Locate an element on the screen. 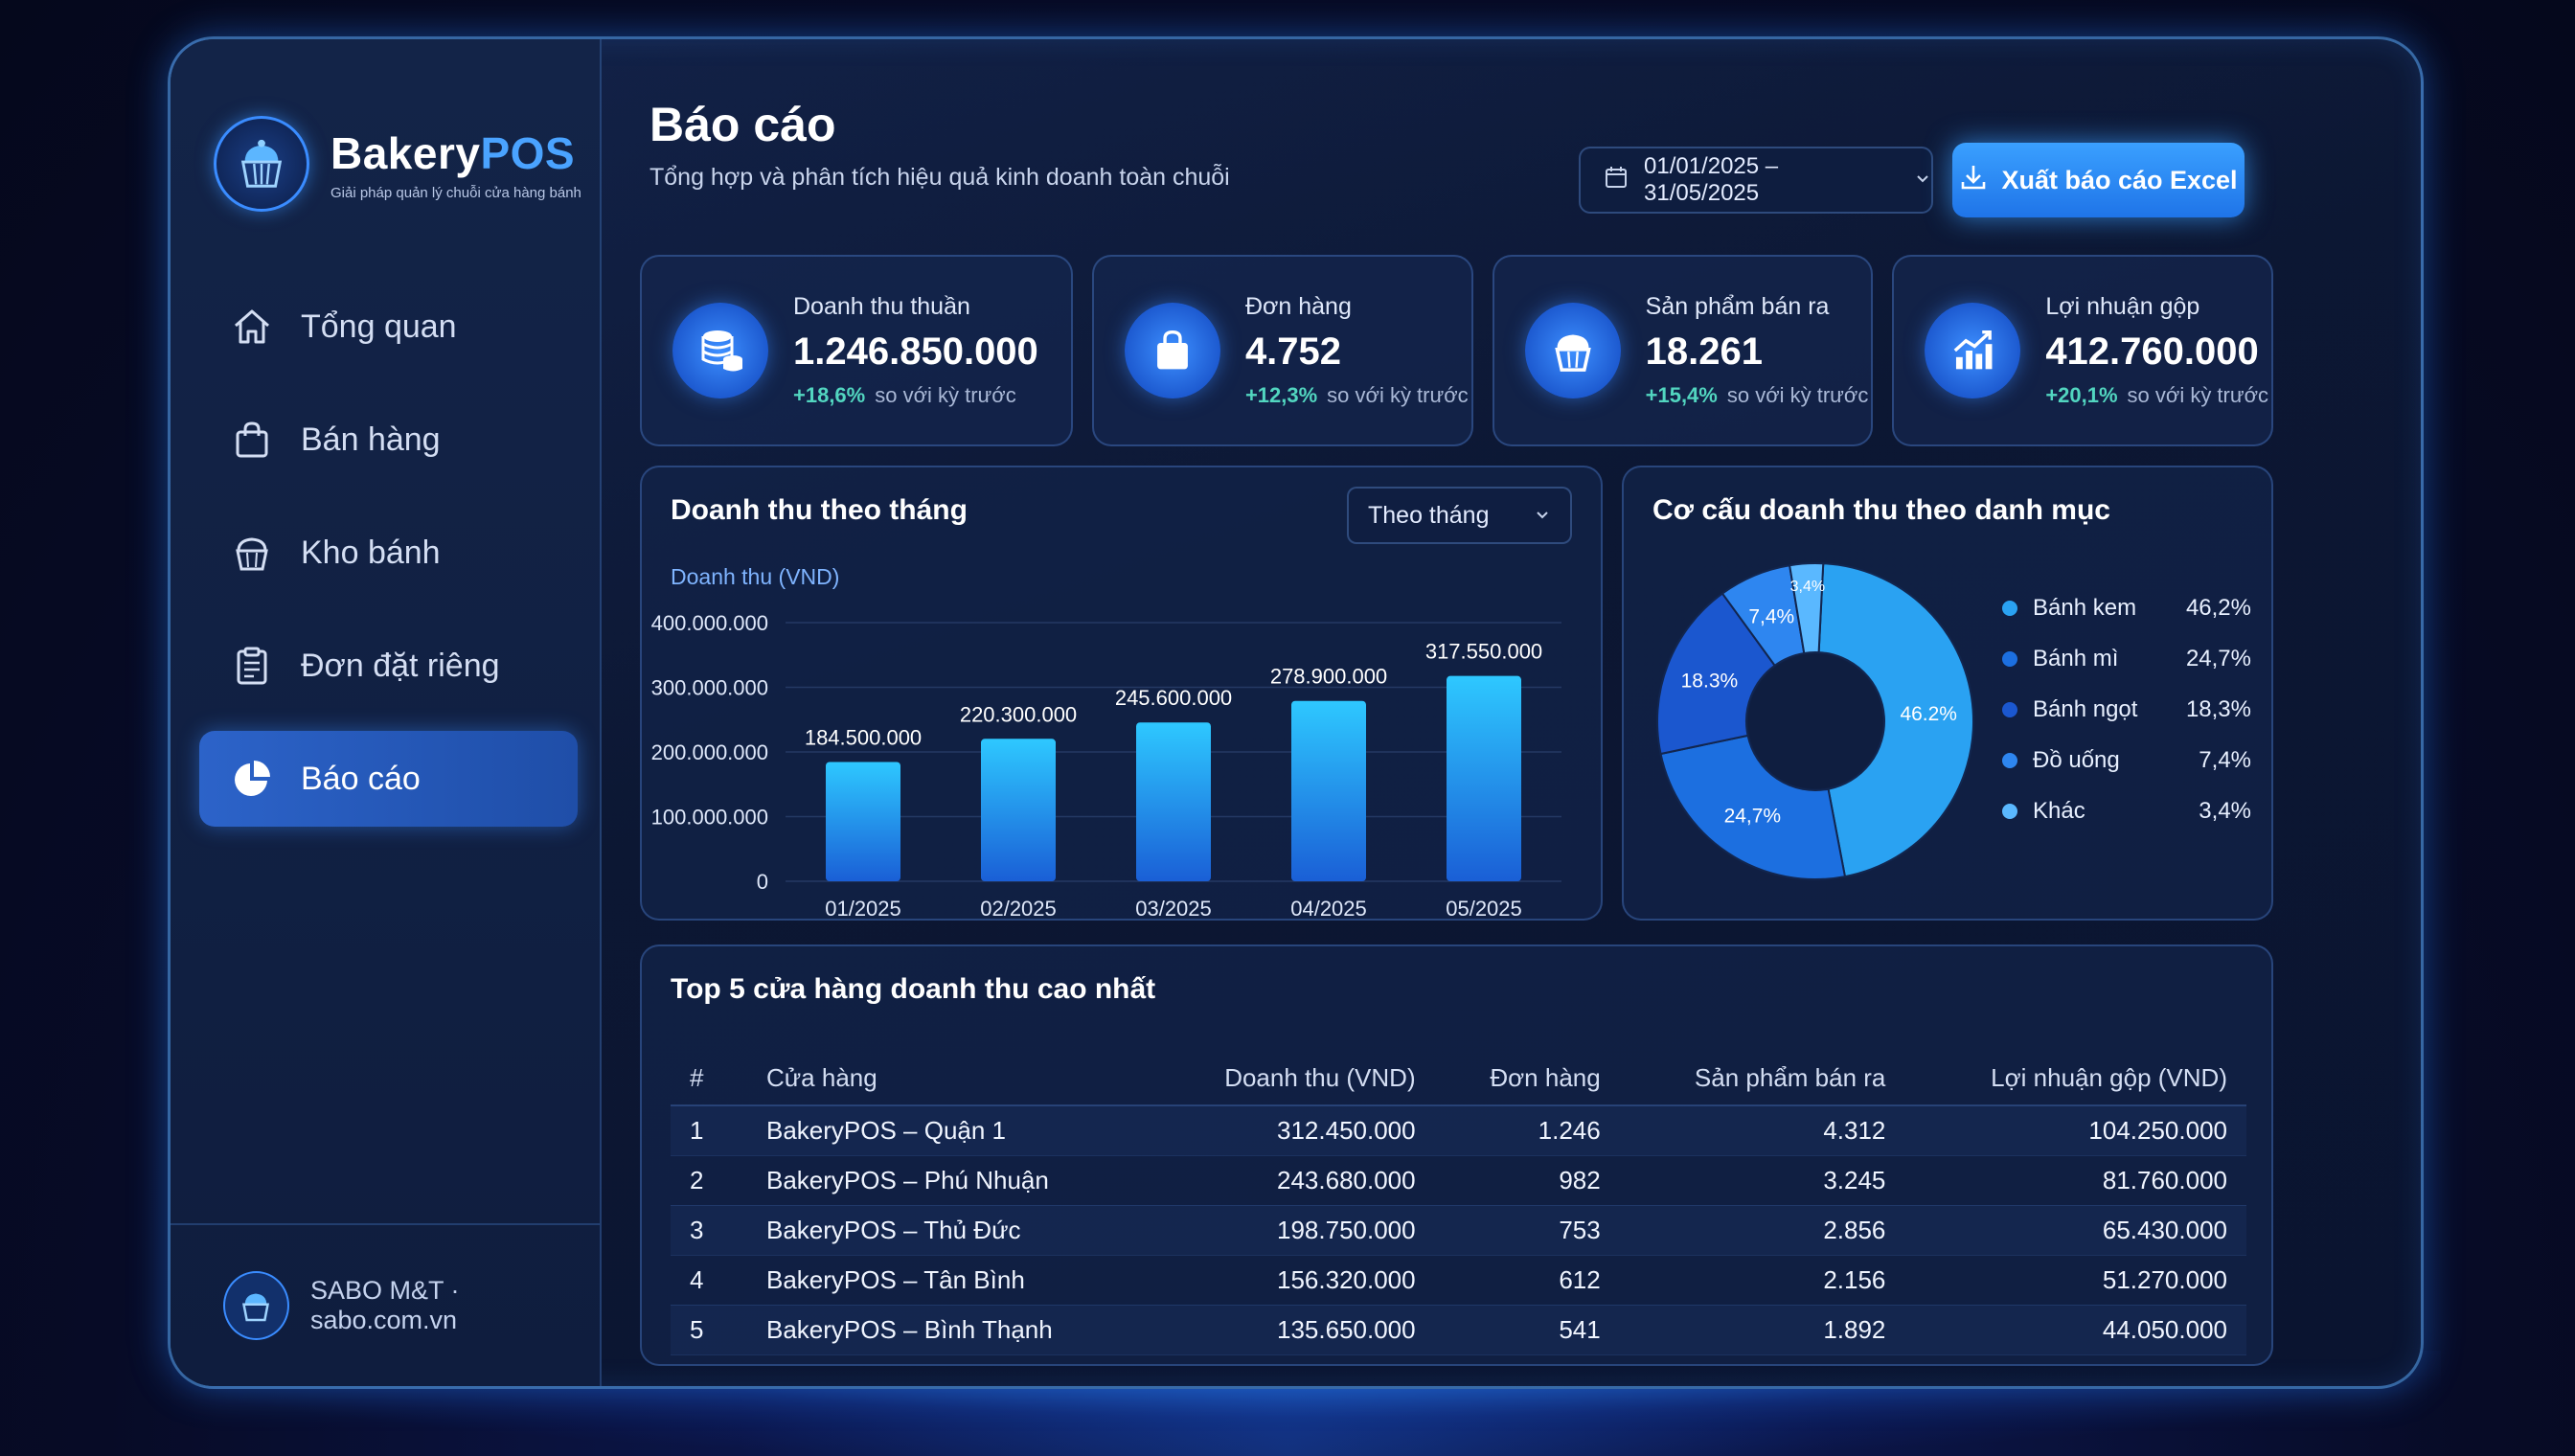 This screenshot has height=1456, width=2575. y-tick-label: 0 is located at coordinates (762, 882).